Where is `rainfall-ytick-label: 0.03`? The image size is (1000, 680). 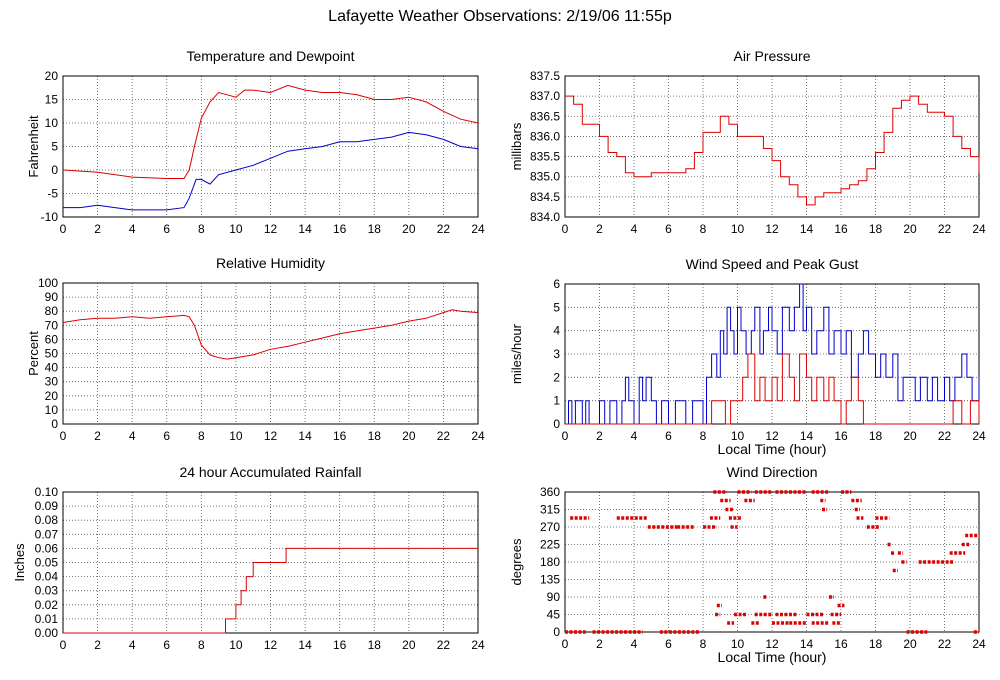
rainfall-ytick-label: 0.03 is located at coordinates (47, 591).